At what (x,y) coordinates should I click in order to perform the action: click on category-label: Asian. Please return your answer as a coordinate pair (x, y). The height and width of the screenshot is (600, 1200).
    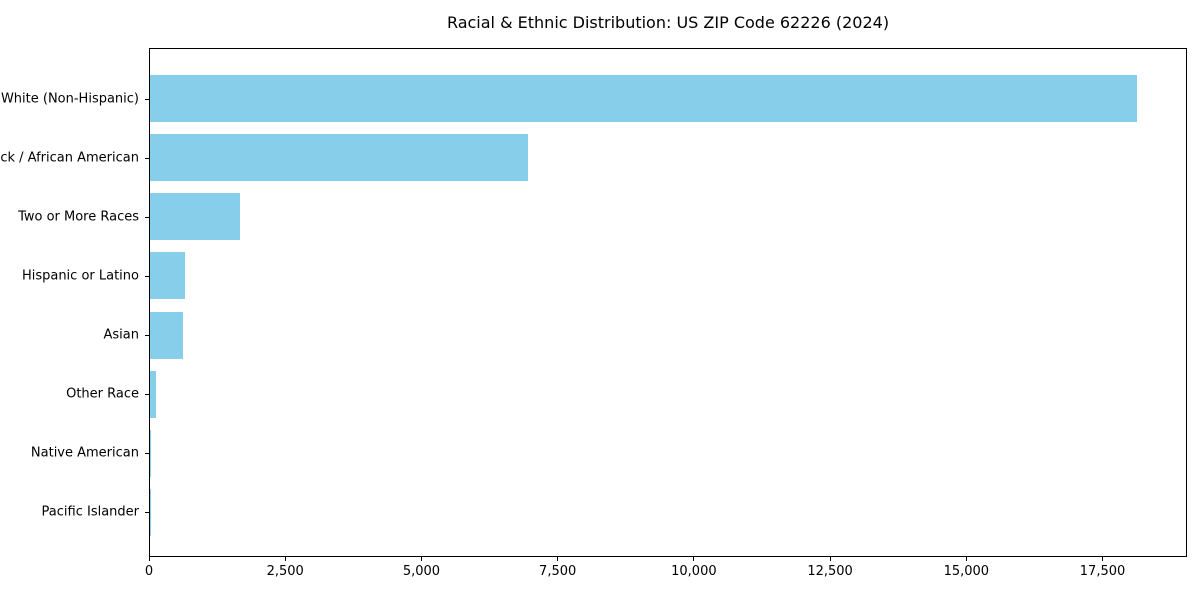
    Looking at the image, I should click on (121, 335).